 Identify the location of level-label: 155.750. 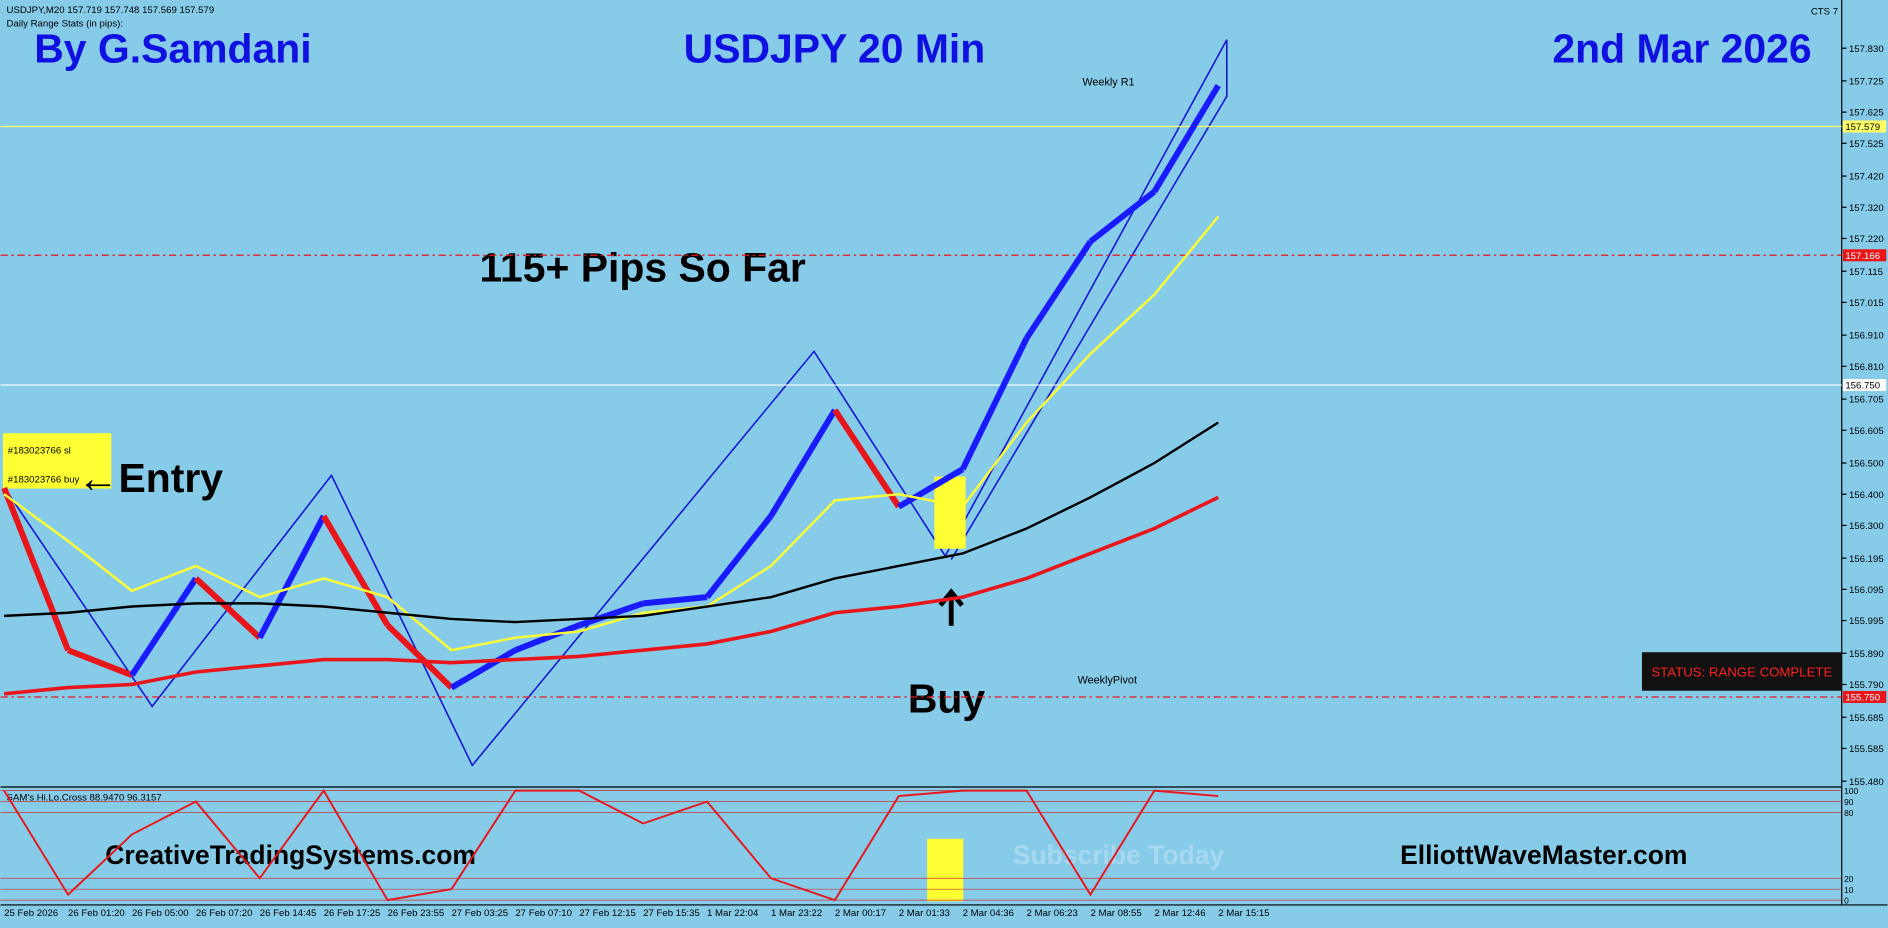
(1862, 698).